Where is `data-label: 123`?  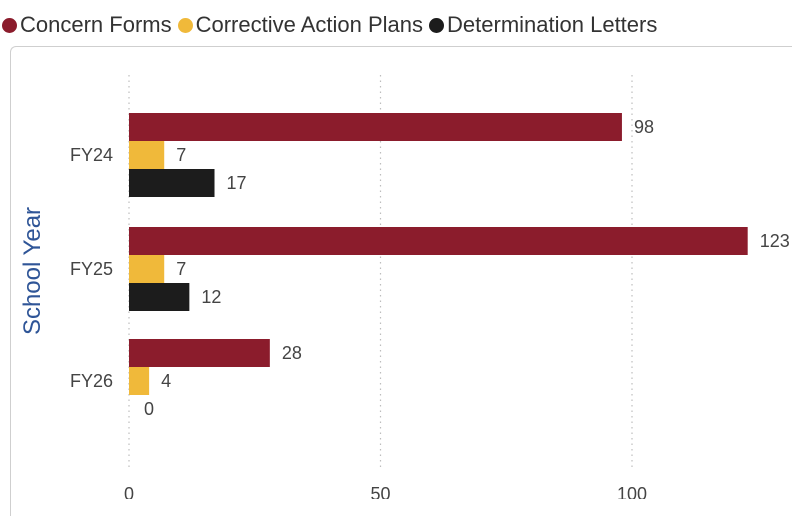 data-label: 123 is located at coordinates (775, 241).